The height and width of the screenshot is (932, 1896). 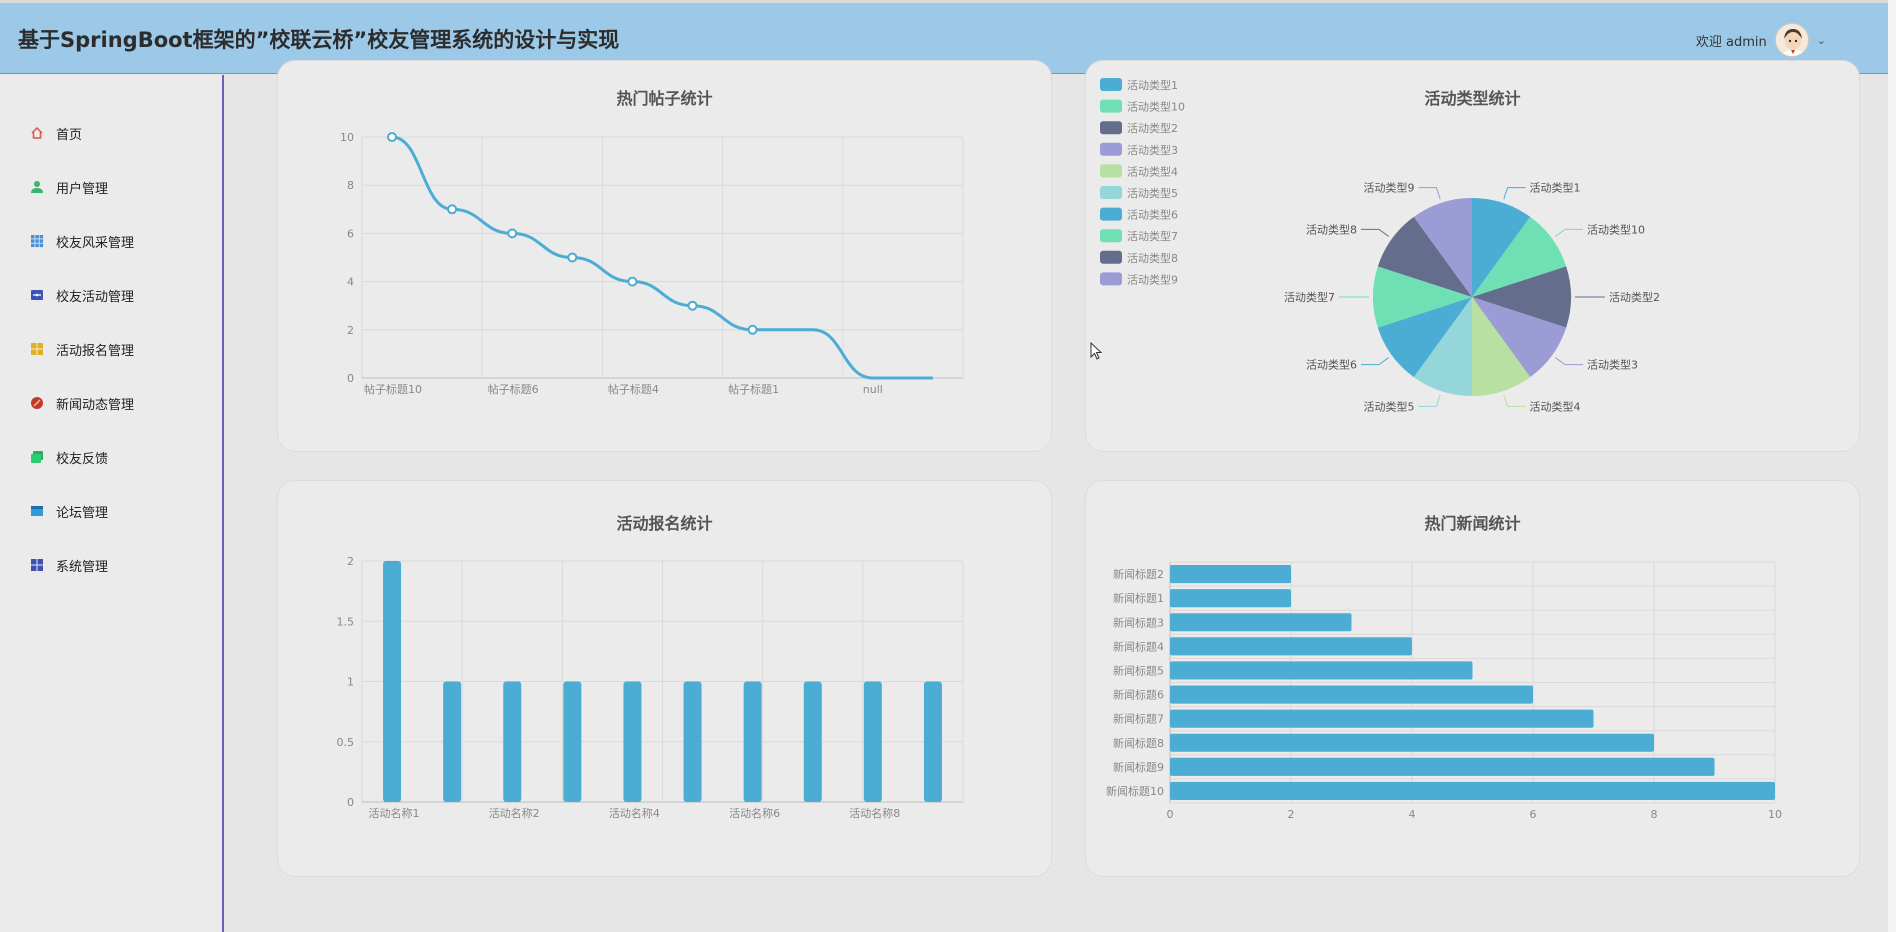 What do you see at coordinates (37, 241) in the screenshot?
I see `grid-icon` at bounding box center [37, 241].